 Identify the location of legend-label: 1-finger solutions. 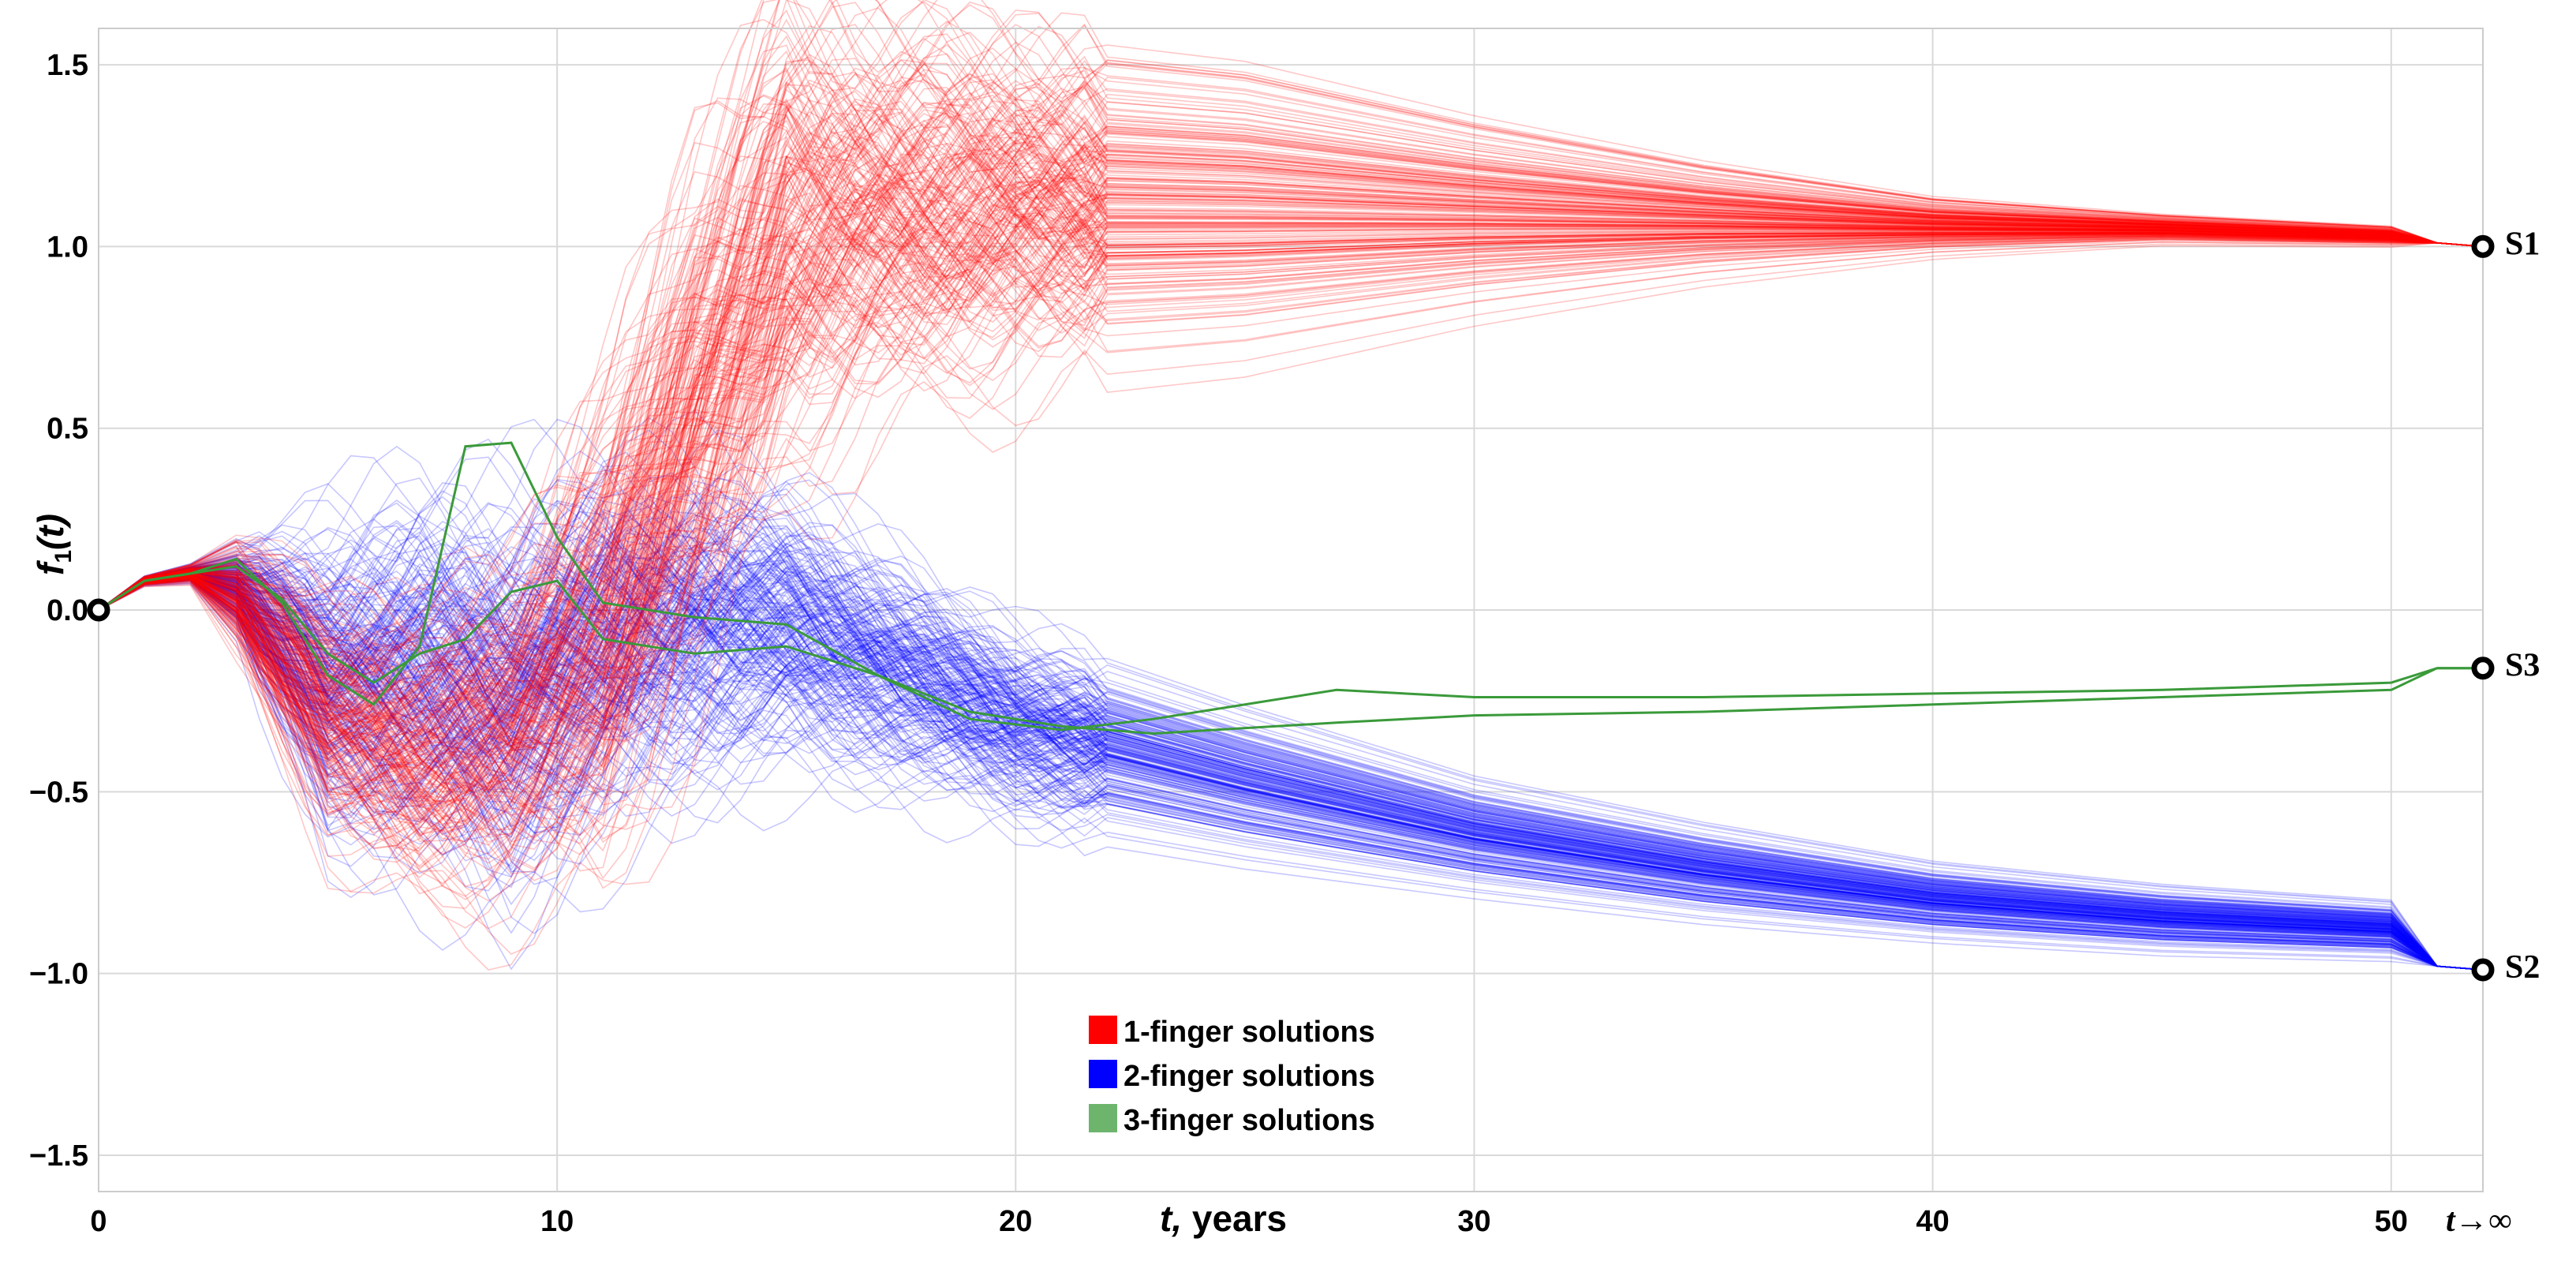
(1249, 1032).